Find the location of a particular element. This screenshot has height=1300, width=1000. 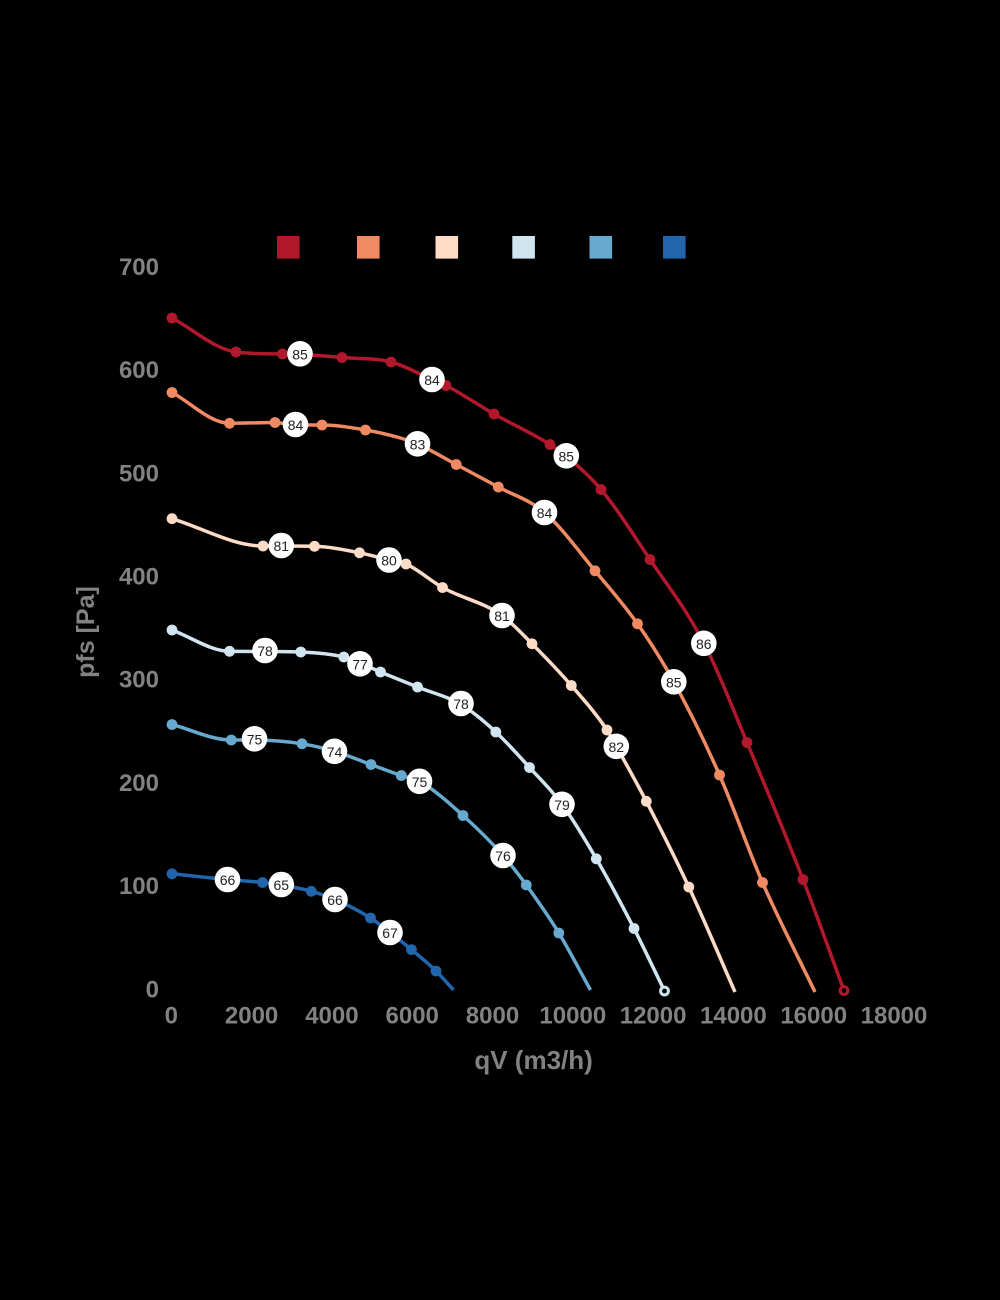

svg-text: 6000 is located at coordinates (412, 1016).